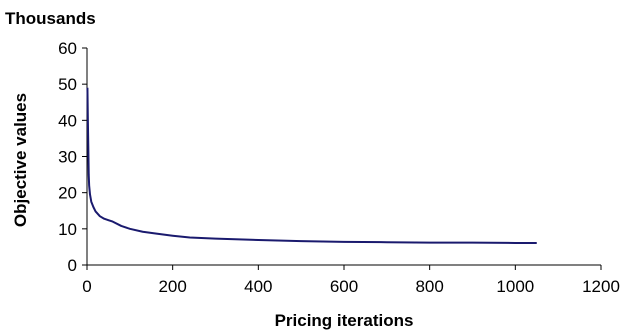  I want to click on x-tick-label: 400, so click(258, 286).